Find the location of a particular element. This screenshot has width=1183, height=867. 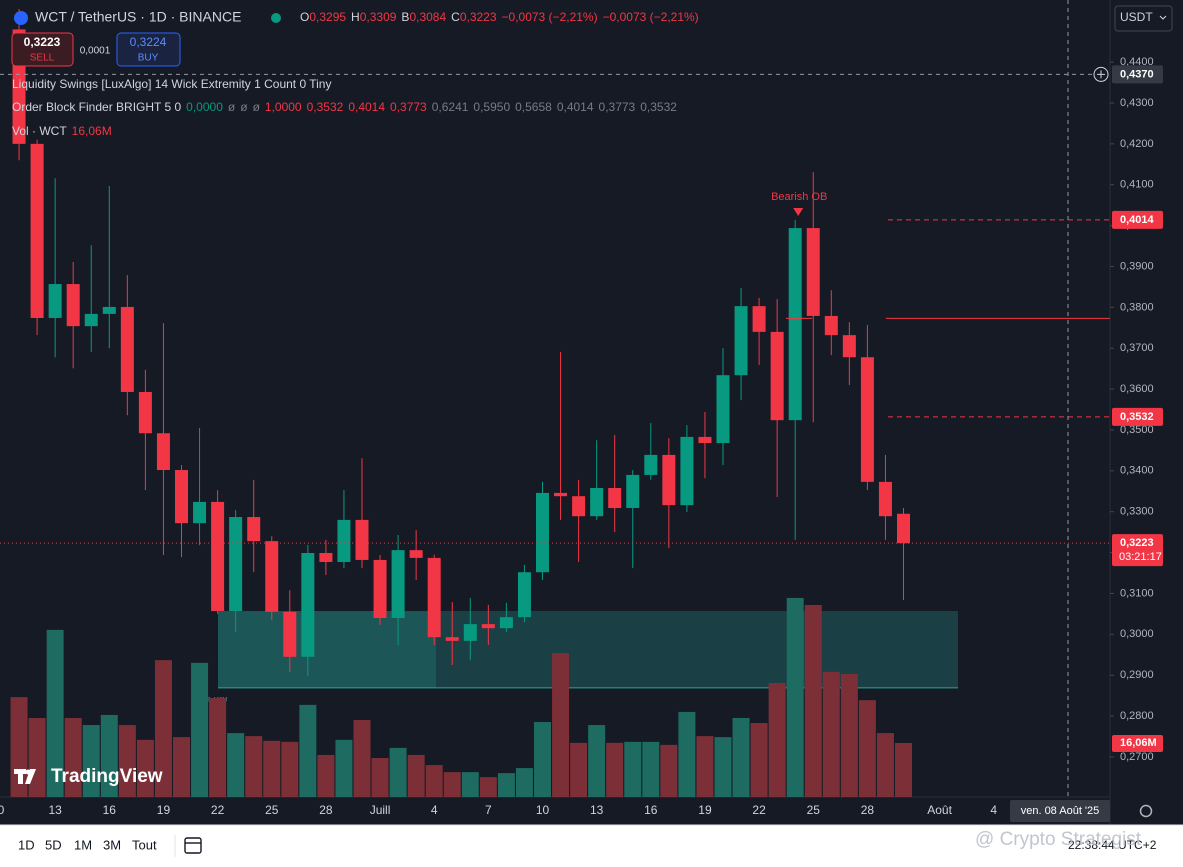

logo: TradingView is located at coordinates (88, 776).